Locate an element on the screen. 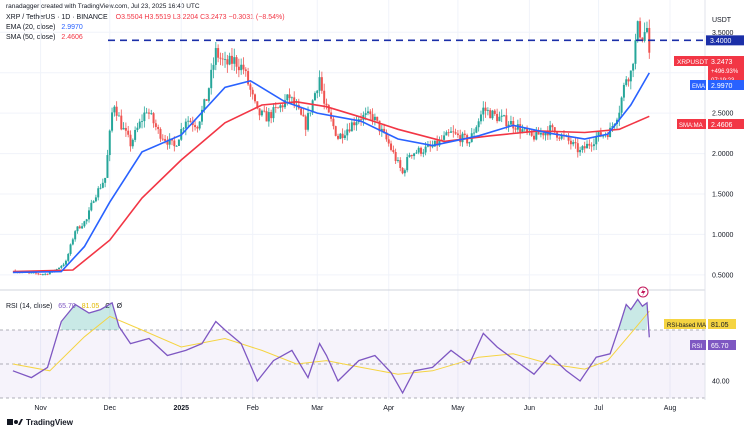 The width and height of the screenshot is (750, 430). ema-legend-label: EMA (20, close) is located at coordinates (31, 27).